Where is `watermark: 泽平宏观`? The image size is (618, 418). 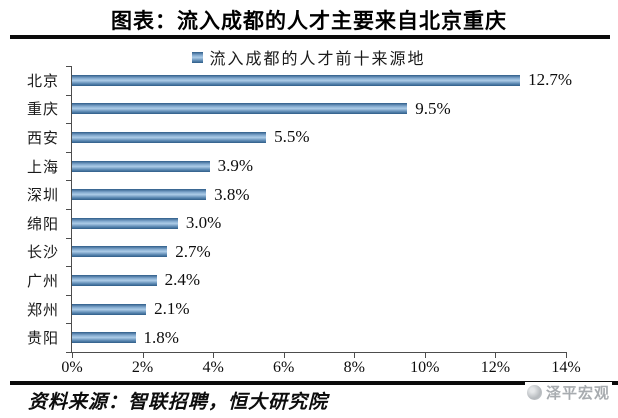 watermark: 泽平宏观 is located at coordinates (568, 392).